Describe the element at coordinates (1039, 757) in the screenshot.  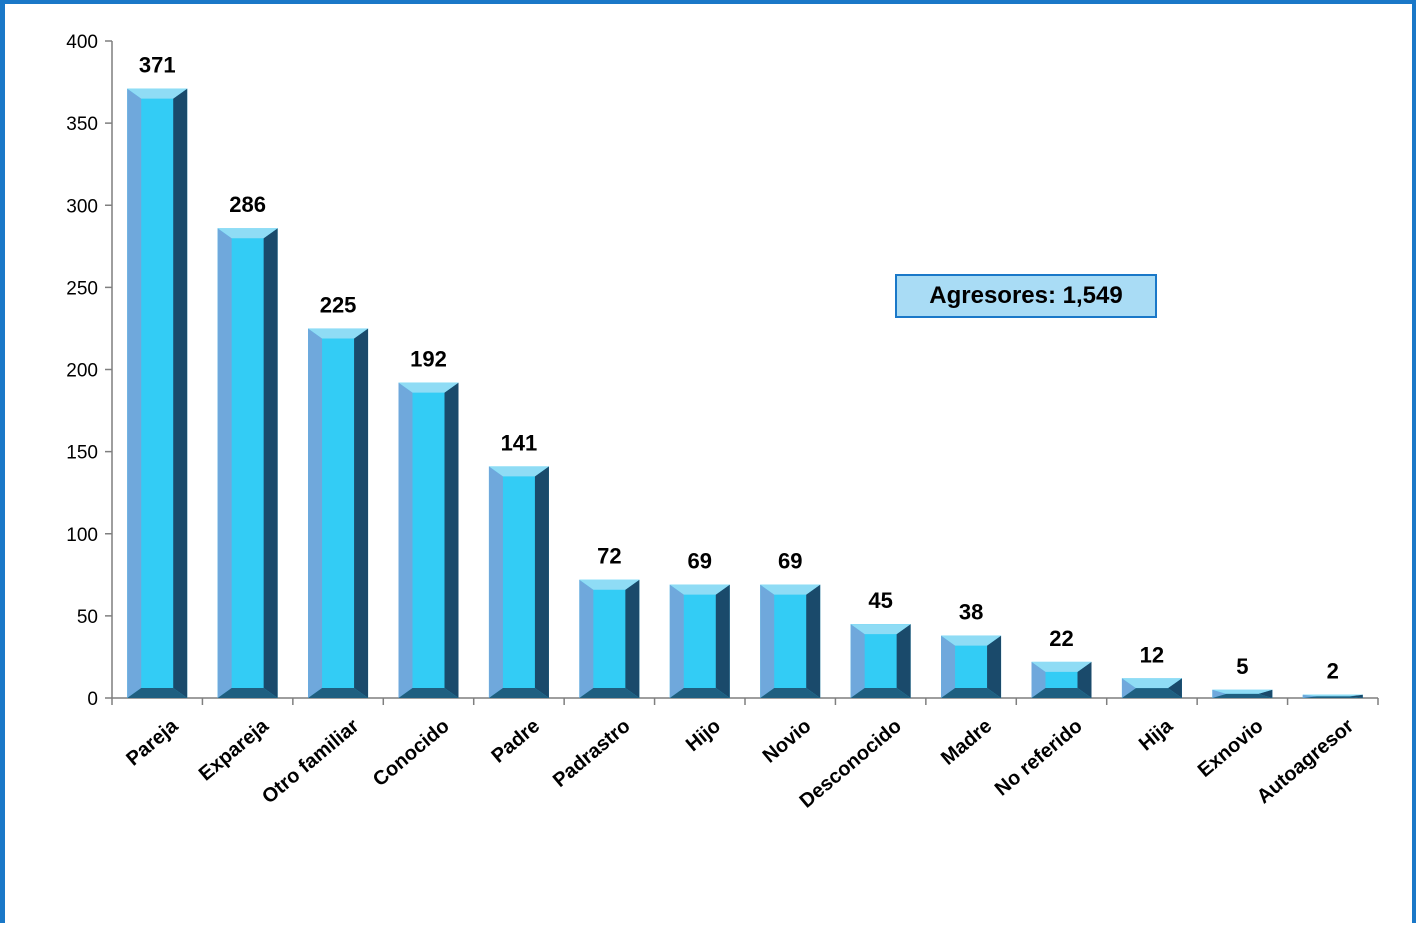
I see `category-label: No referido` at that location.